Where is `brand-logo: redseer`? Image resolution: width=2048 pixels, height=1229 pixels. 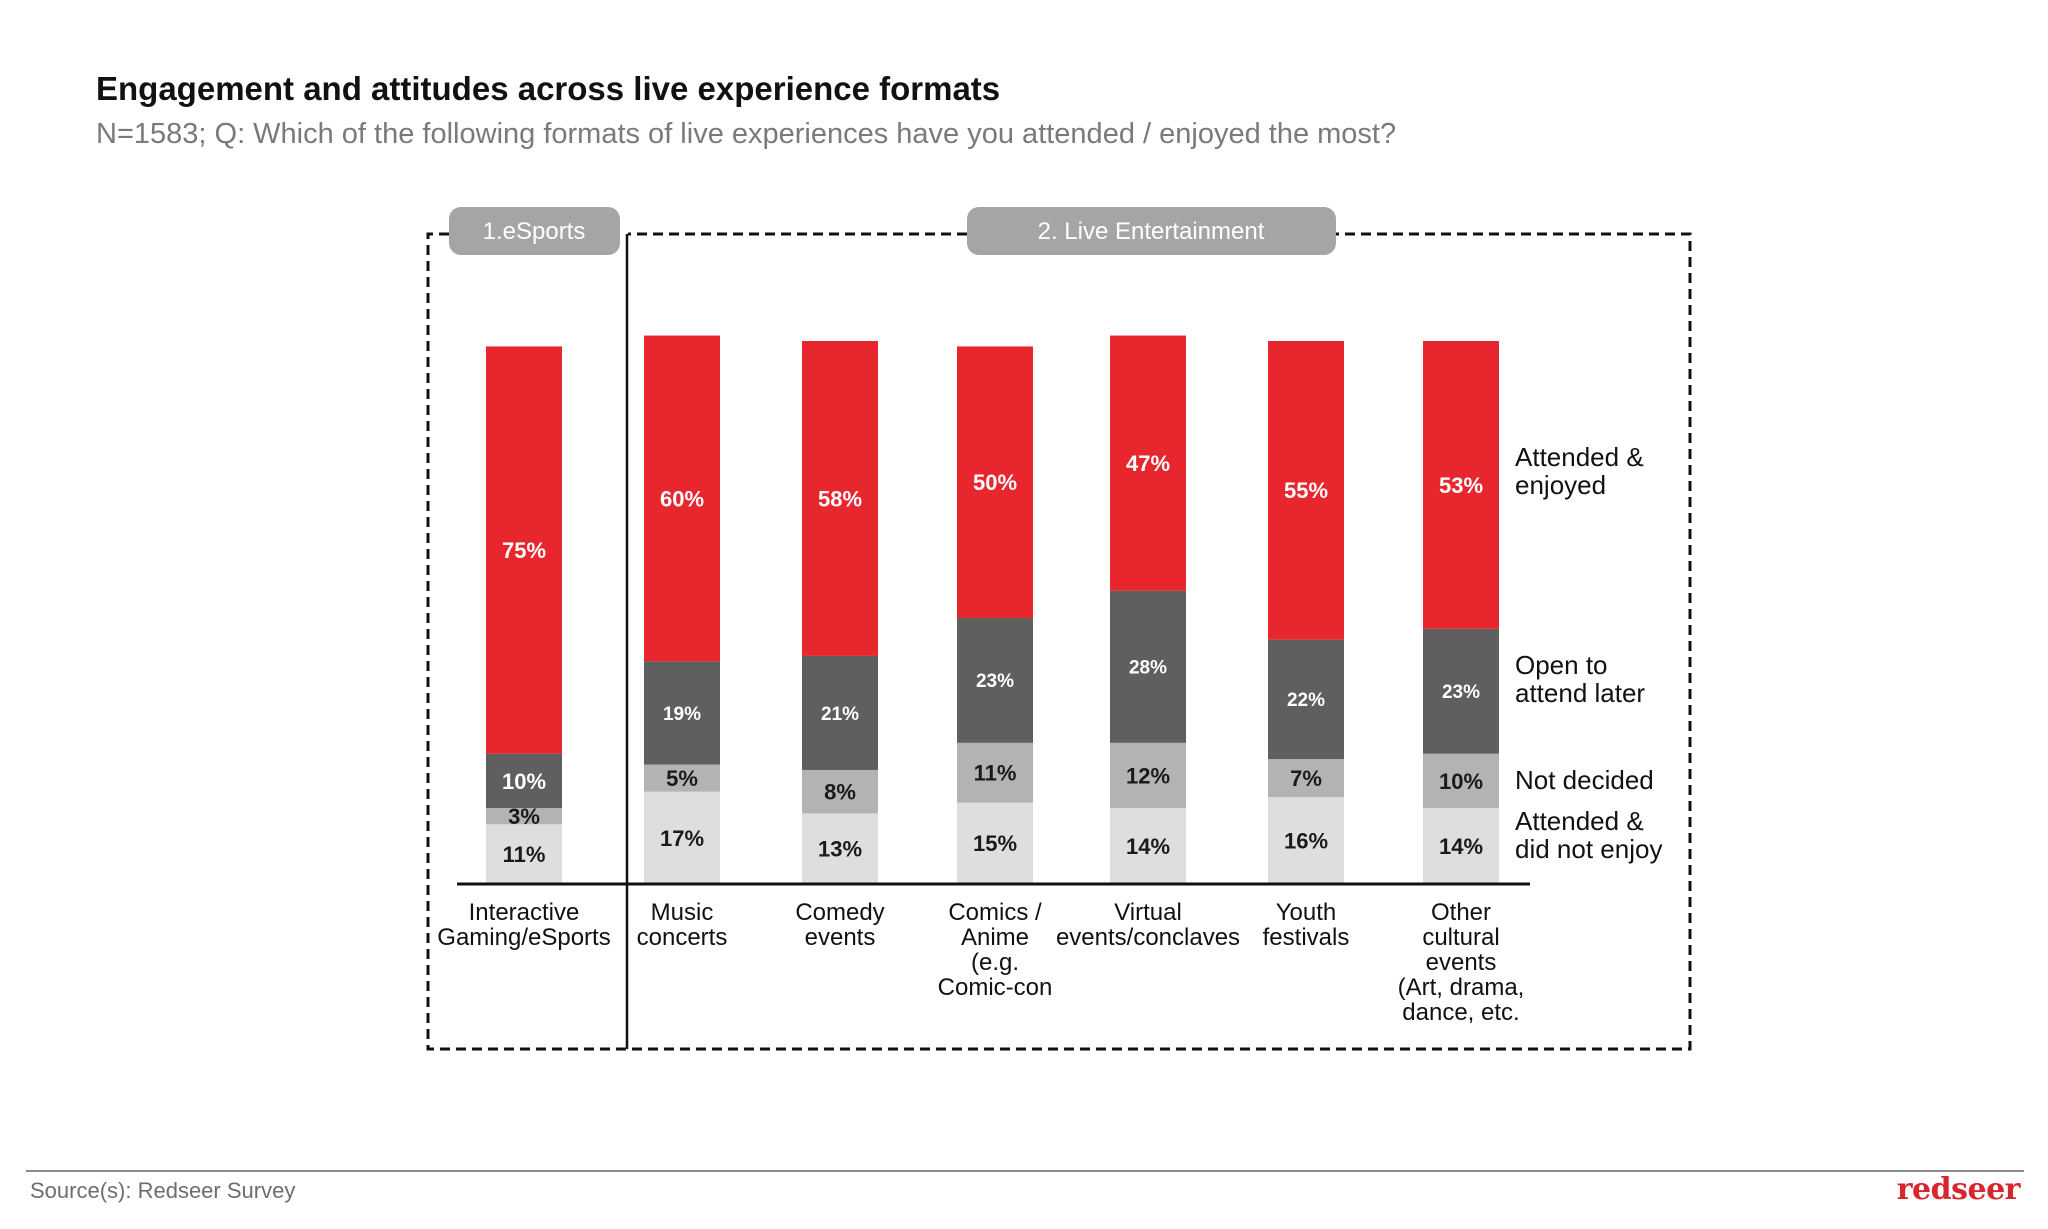
brand-logo: redseer is located at coordinates (1958, 1189).